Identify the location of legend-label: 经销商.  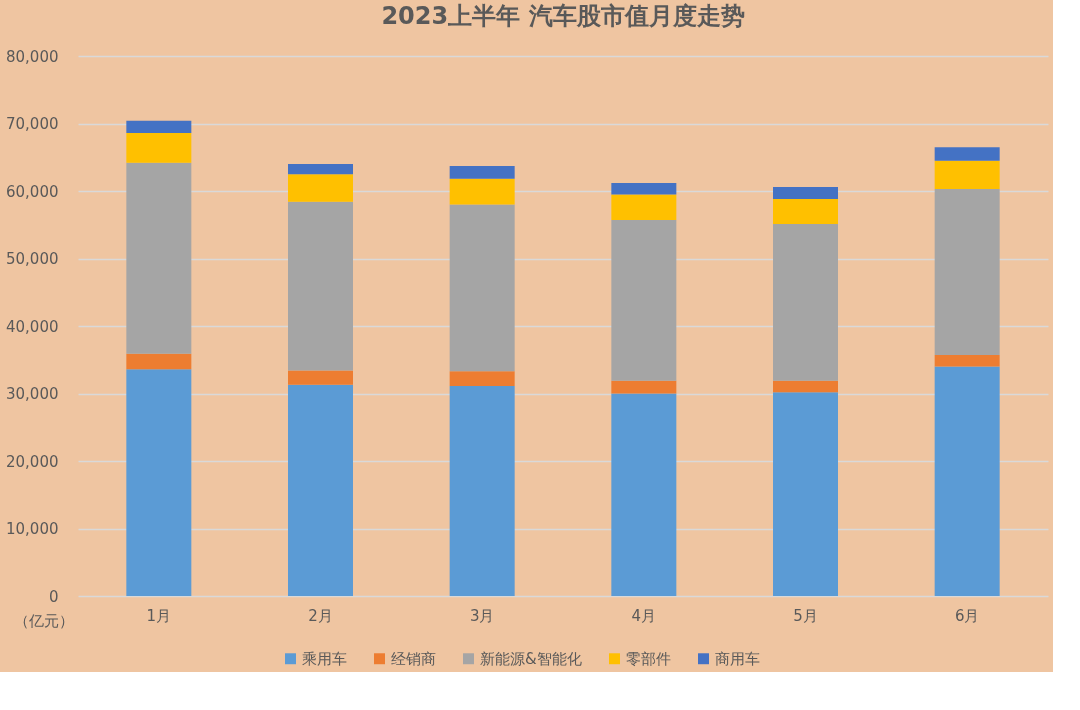
(413, 658).